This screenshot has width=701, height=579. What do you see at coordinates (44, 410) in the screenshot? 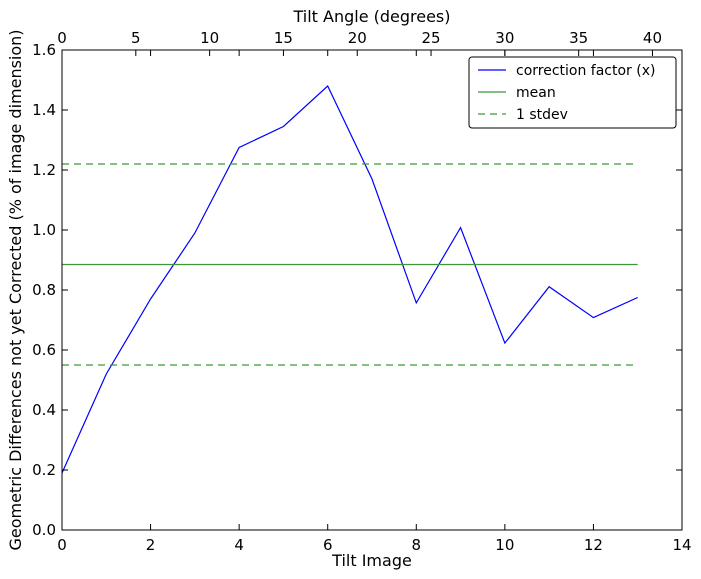
I see `y-tick-label: 0.4` at bounding box center [44, 410].